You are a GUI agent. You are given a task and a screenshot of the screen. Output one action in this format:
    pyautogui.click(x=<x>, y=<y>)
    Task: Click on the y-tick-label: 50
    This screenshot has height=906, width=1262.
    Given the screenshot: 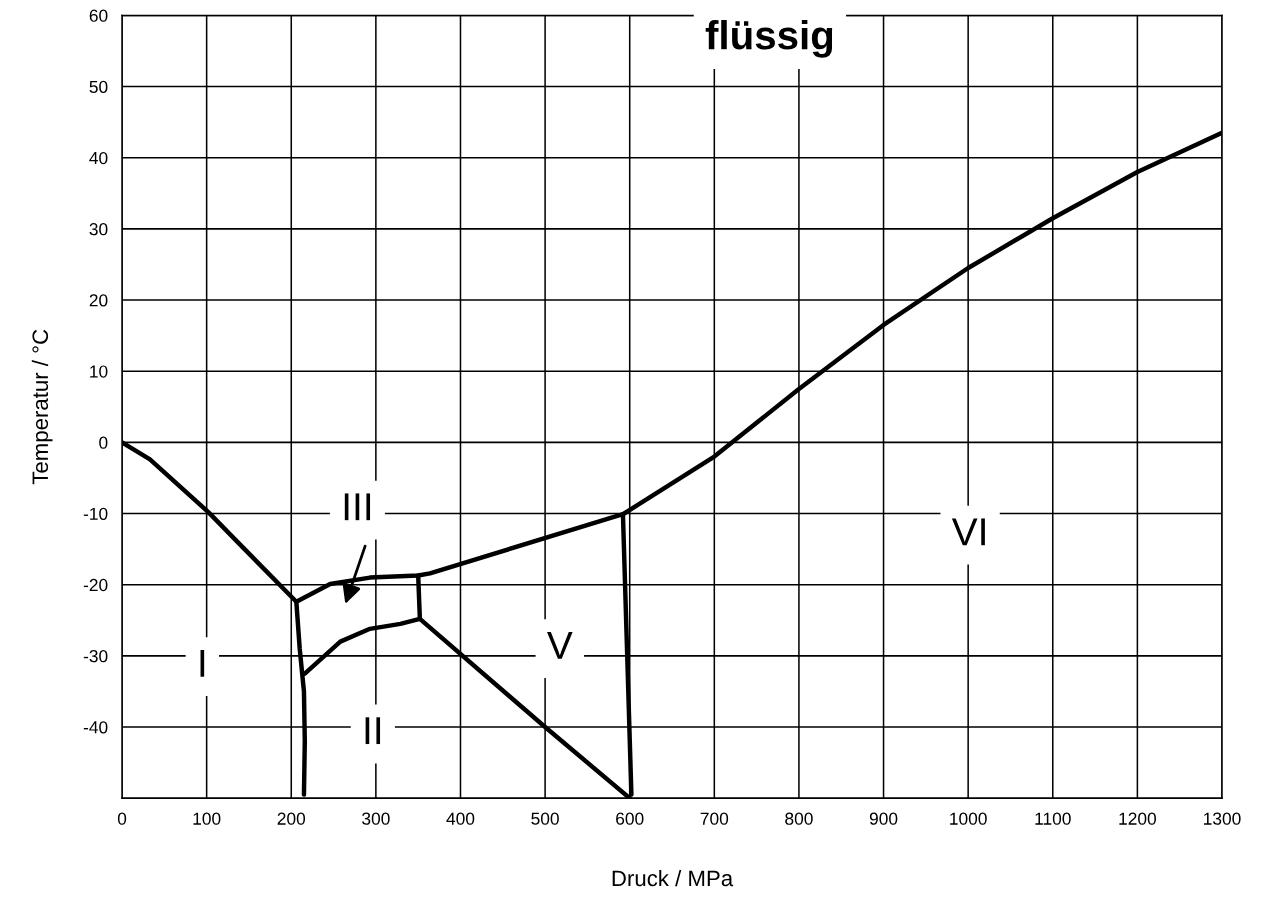 What is the action you would take?
    pyautogui.click(x=98, y=87)
    